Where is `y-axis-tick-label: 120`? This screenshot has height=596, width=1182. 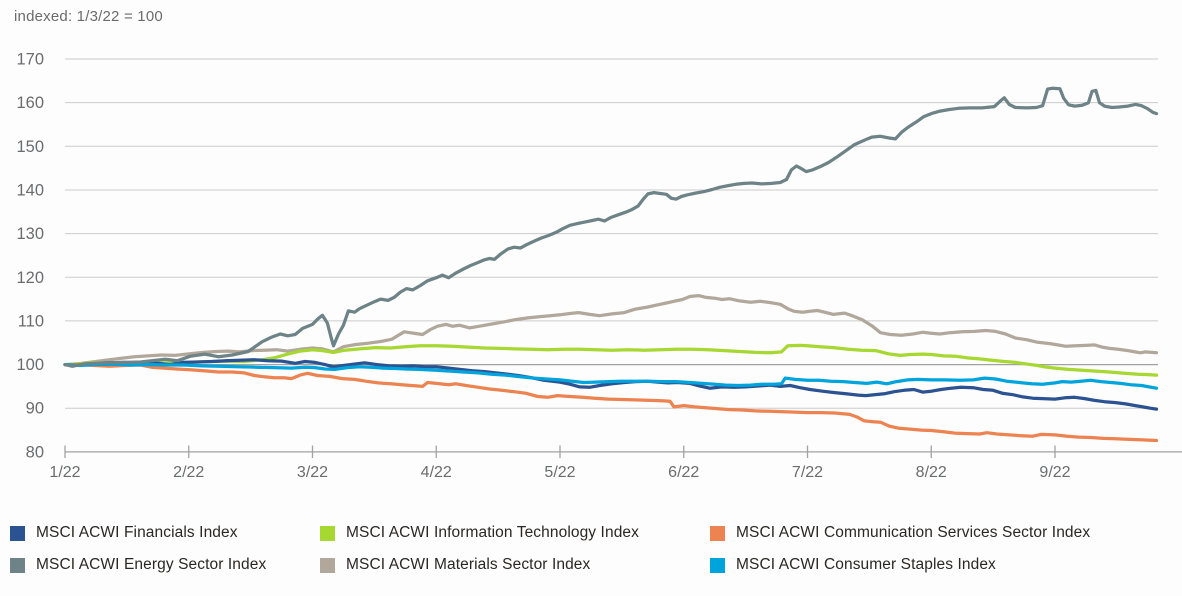
y-axis-tick-label: 120 is located at coordinates (30, 278).